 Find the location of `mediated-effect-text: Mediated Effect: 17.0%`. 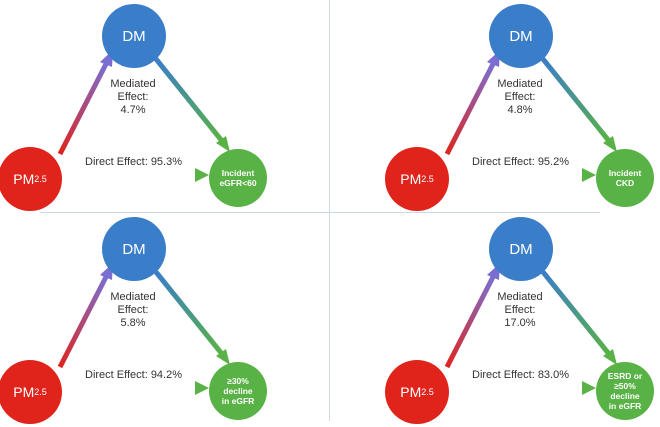

mediated-effect-text: Mediated Effect: 17.0% is located at coordinates (520, 310).